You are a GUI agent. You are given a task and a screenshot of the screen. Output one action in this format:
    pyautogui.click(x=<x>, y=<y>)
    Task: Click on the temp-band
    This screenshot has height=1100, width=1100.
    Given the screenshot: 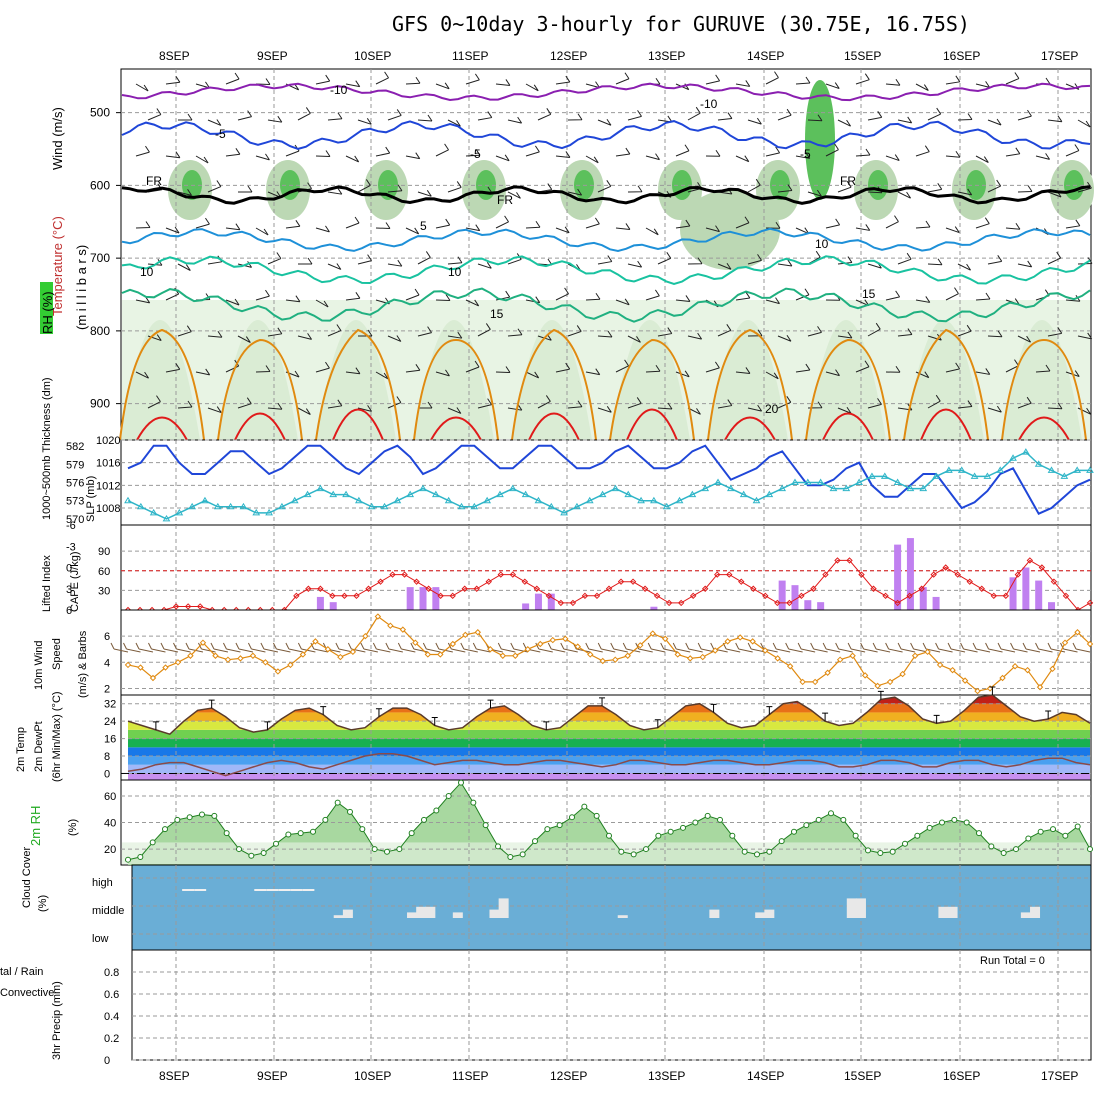 What is the action you would take?
    pyautogui.click(x=609, y=725)
    